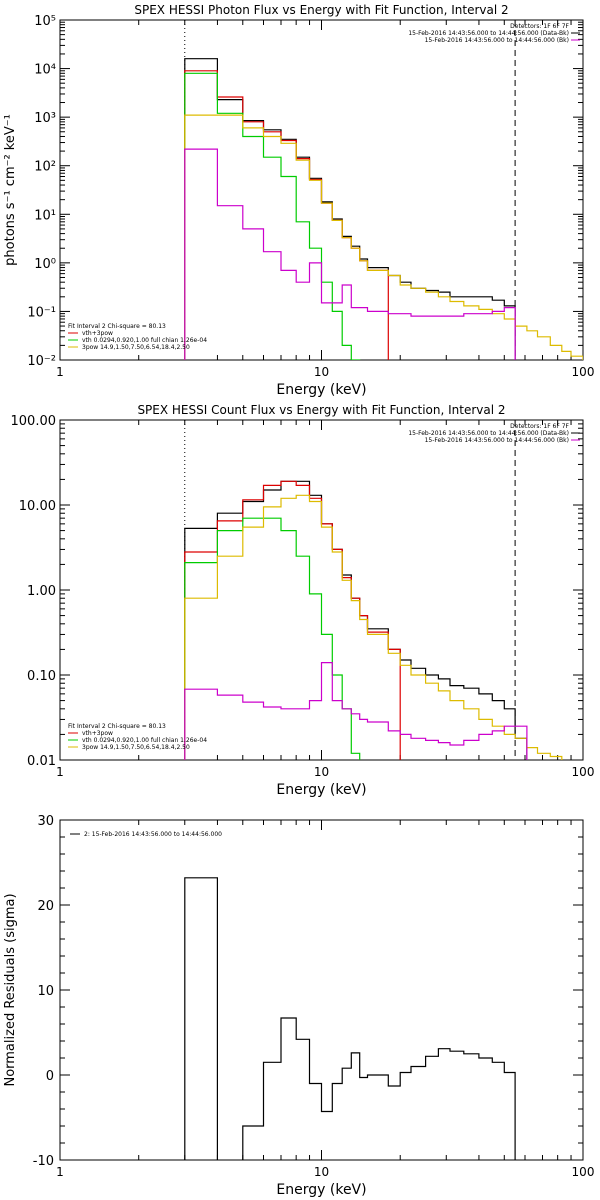  I want to click on y-tick-label: 10⁻², so click(41, 361).